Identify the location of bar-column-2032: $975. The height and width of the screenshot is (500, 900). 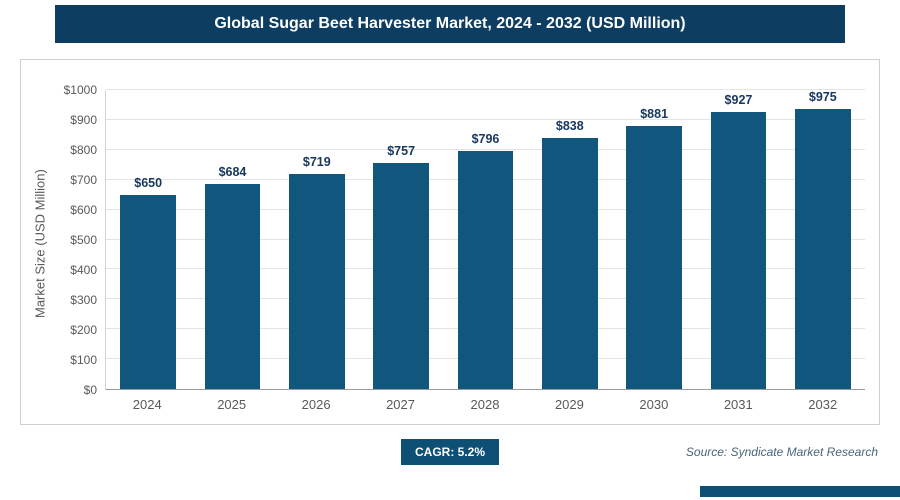
(823, 239).